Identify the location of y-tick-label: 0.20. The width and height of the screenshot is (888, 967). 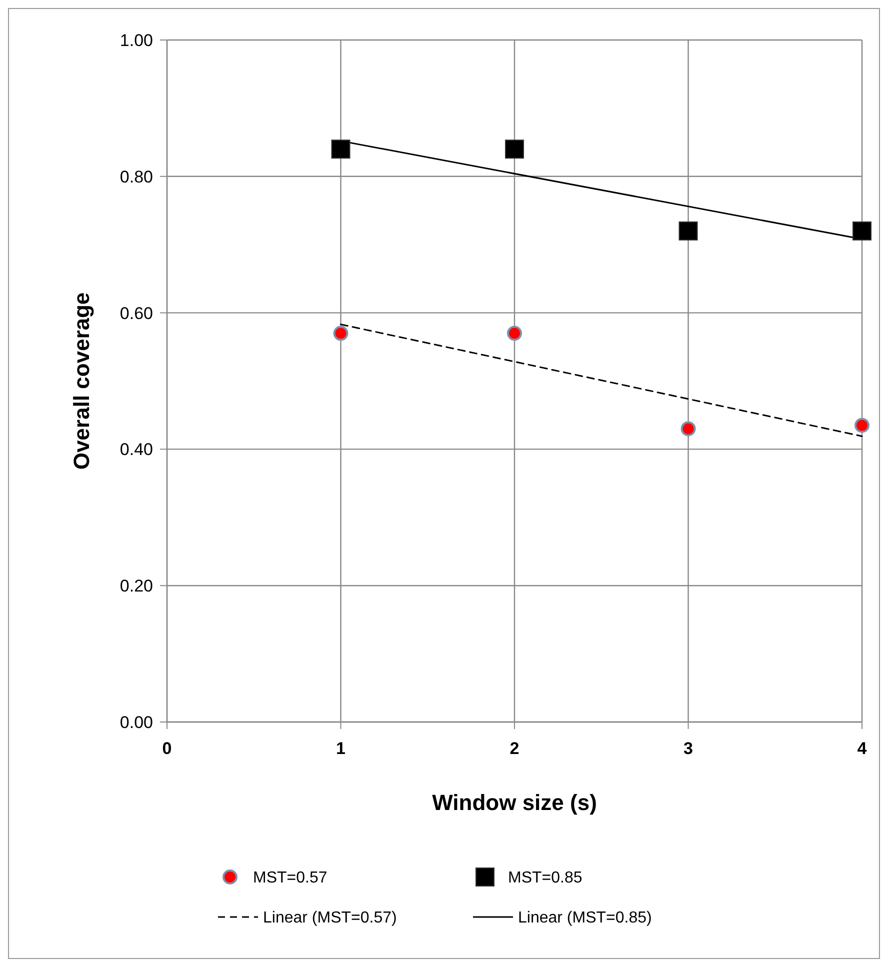
(136, 586).